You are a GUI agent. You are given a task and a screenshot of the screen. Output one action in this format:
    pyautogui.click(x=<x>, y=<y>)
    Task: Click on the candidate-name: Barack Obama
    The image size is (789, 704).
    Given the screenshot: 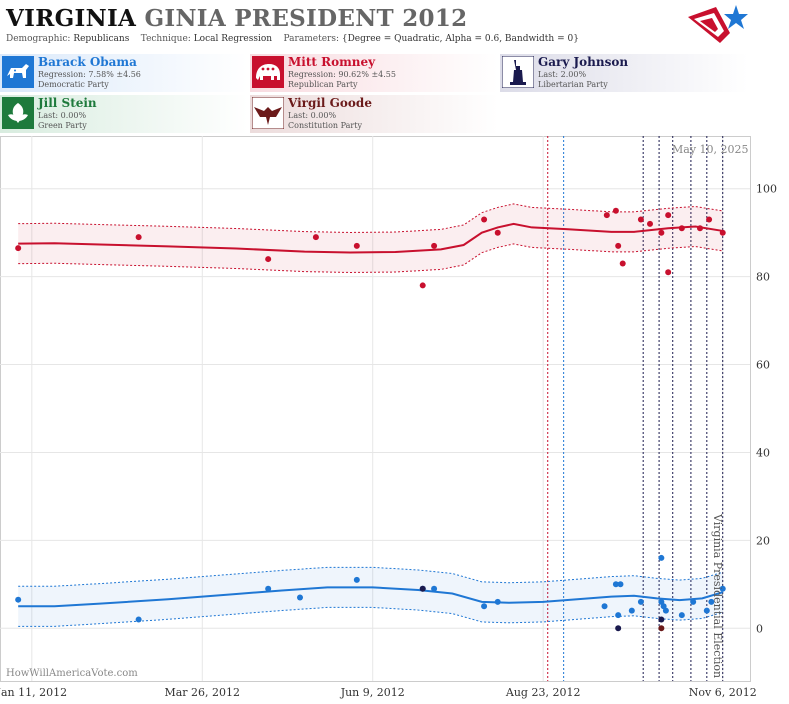 What is the action you would take?
    pyautogui.click(x=87, y=62)
    